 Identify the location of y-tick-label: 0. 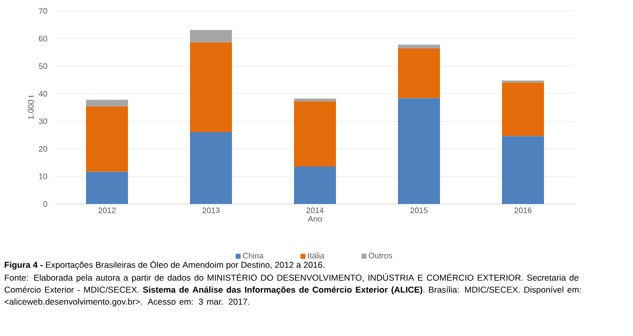
(45, 204).